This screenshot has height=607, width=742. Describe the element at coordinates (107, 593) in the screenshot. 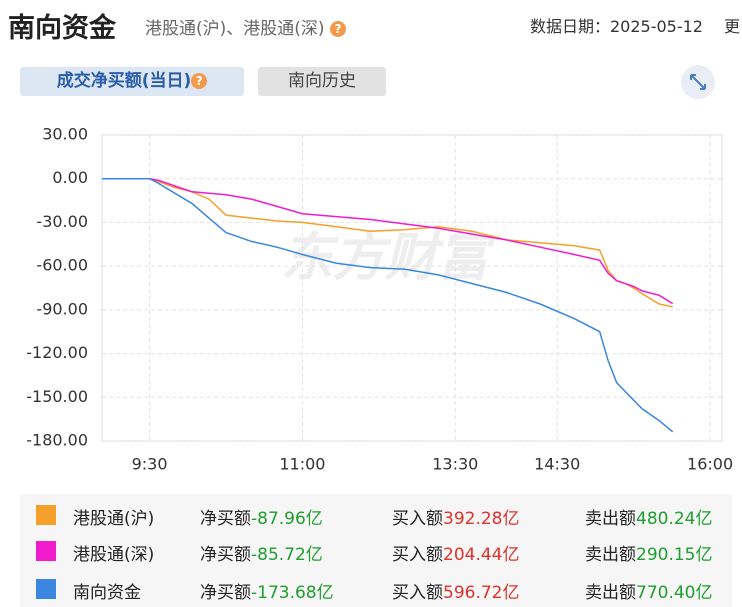

I see `legend-label: 南向资金` at that location.